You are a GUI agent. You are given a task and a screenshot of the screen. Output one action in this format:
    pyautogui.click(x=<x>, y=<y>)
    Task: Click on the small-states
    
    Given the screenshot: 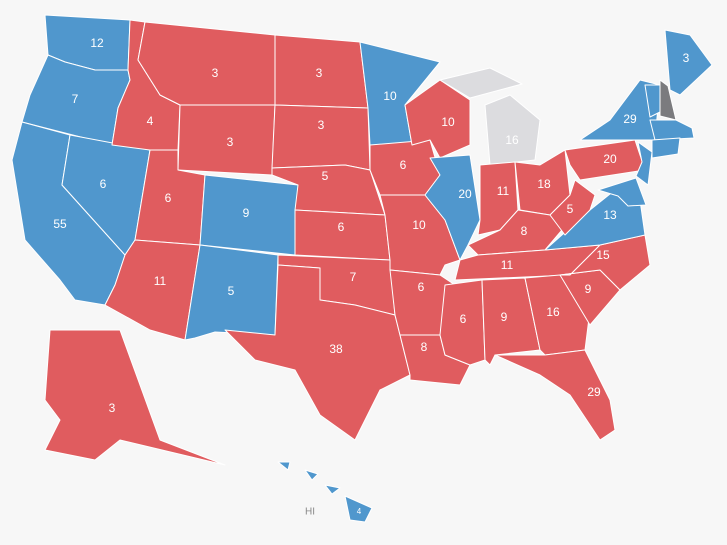 What is the action you would take?
    pyautogui.click(x=646, y=143)
    